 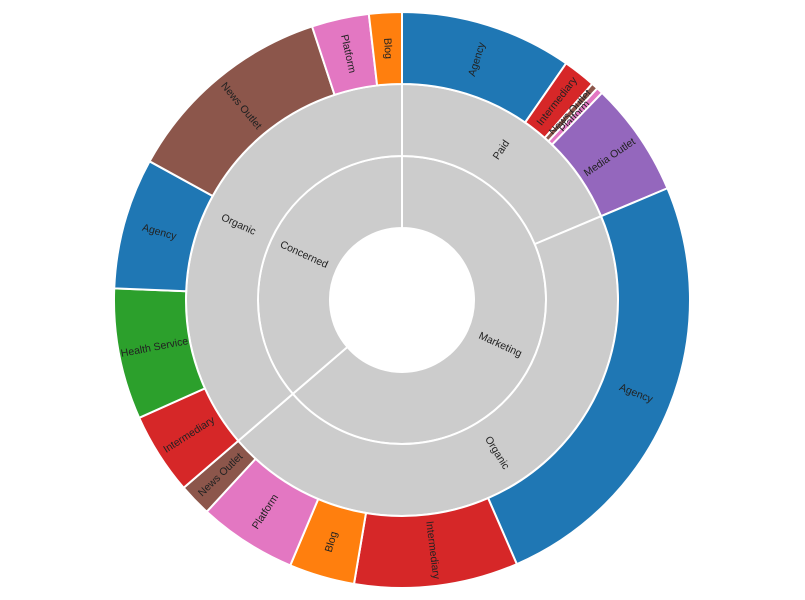 I want to click on arc-concerned-organic-blog, so click(x=385, y=48).